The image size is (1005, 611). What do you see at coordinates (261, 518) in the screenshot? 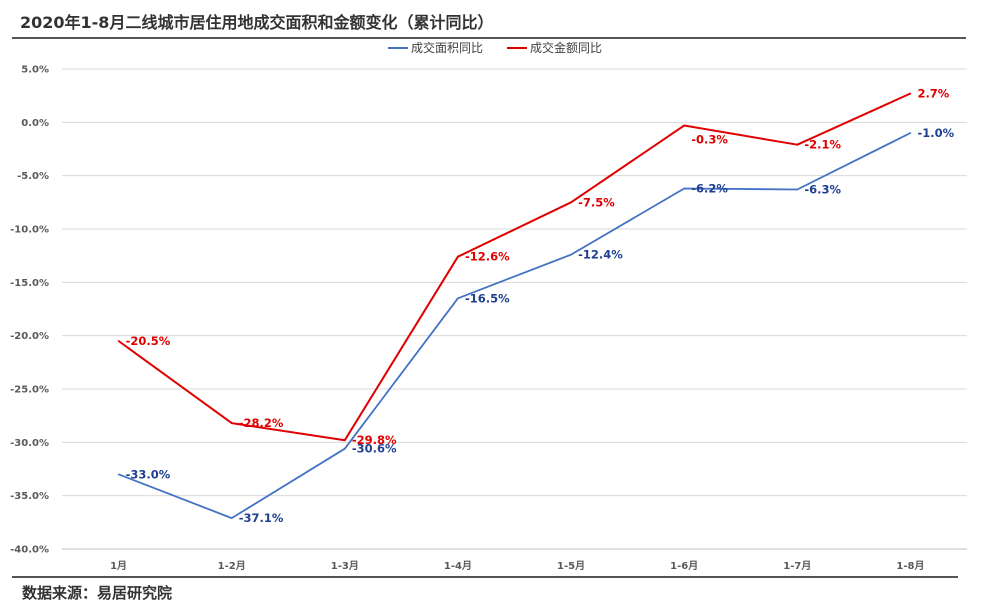
I see `data-label: -37.1%` at bounding box center [261, 518].